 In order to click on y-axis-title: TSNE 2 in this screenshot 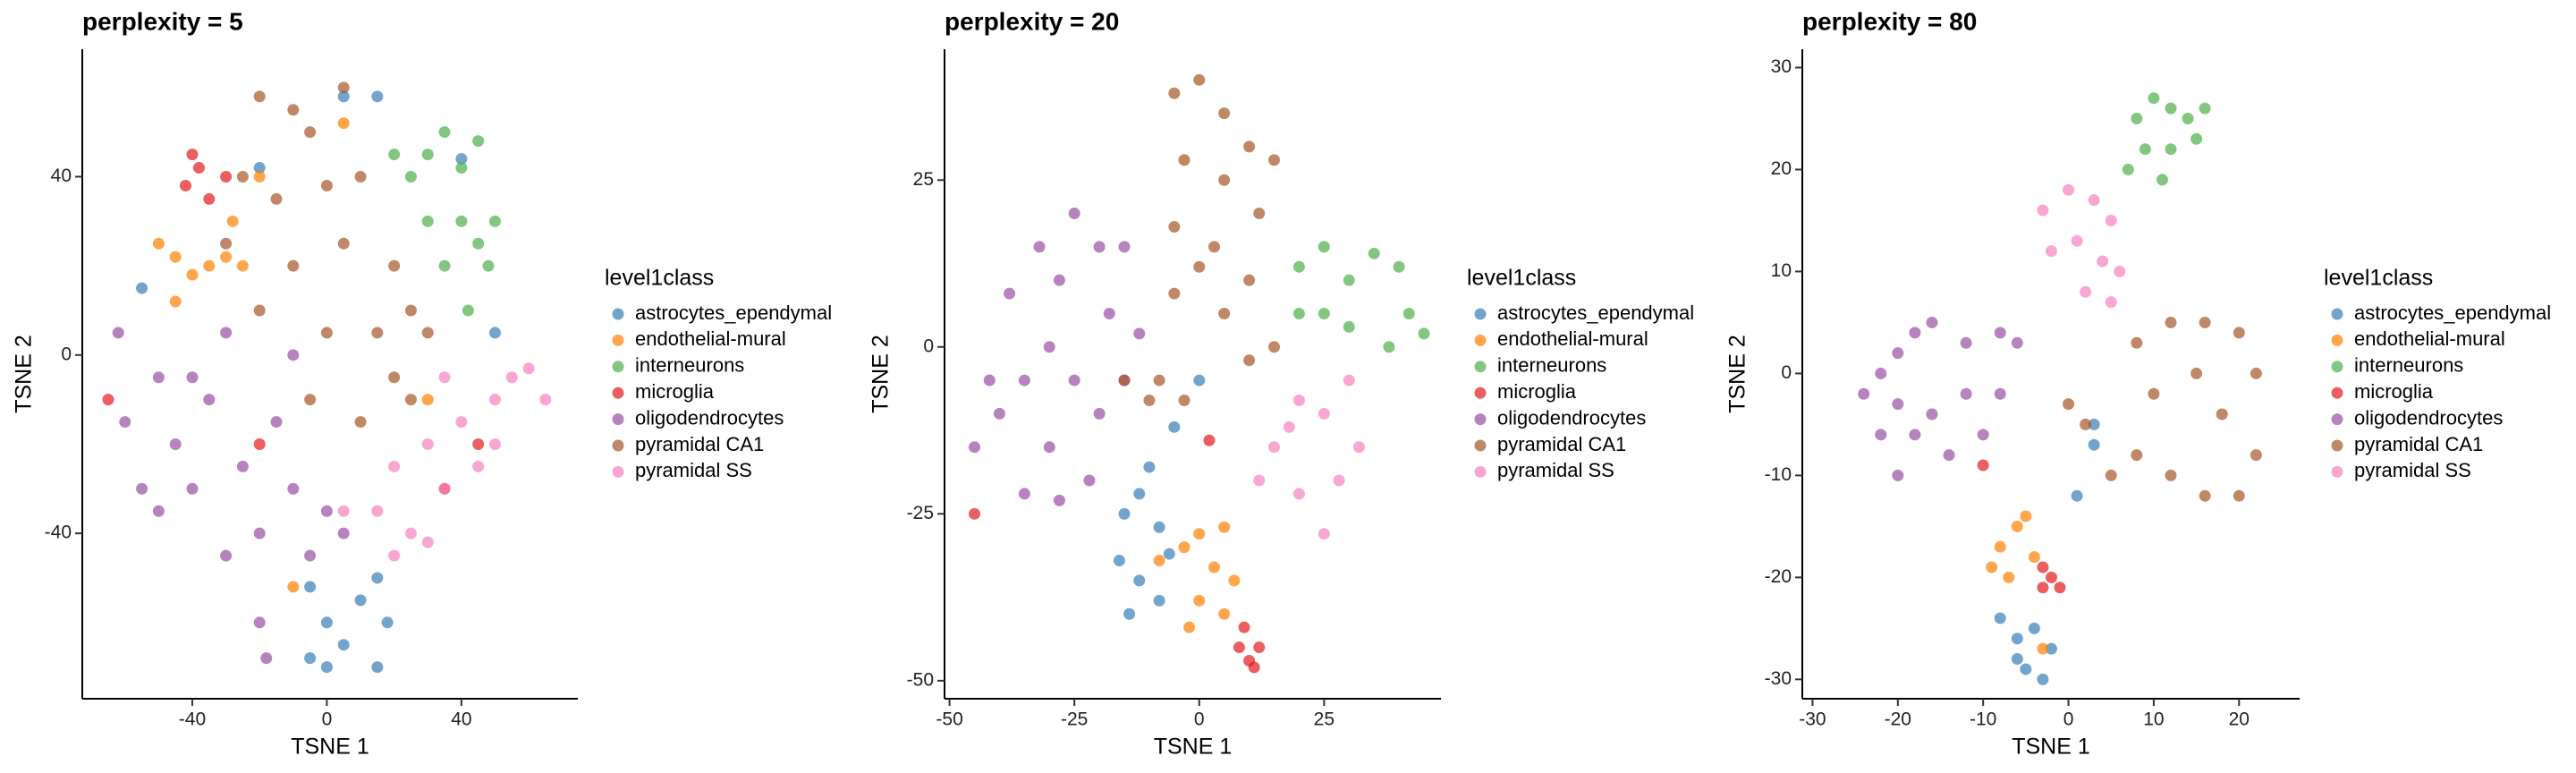, I will do `click(24, 374)`.